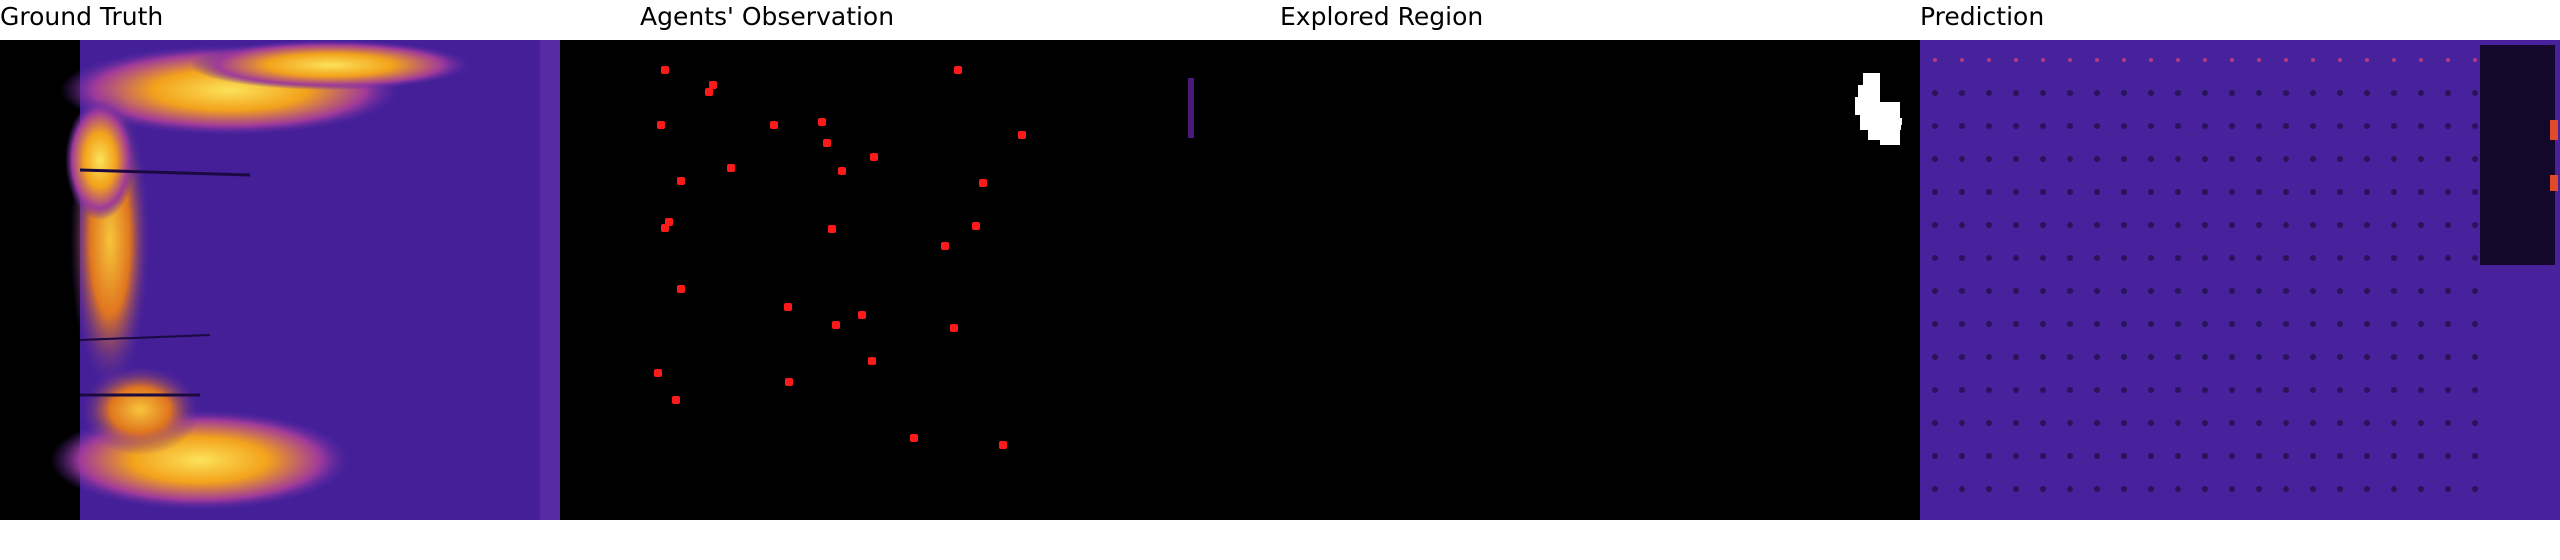  I want to click on ground-truth-title: Ground Truth, so click(82, 16).